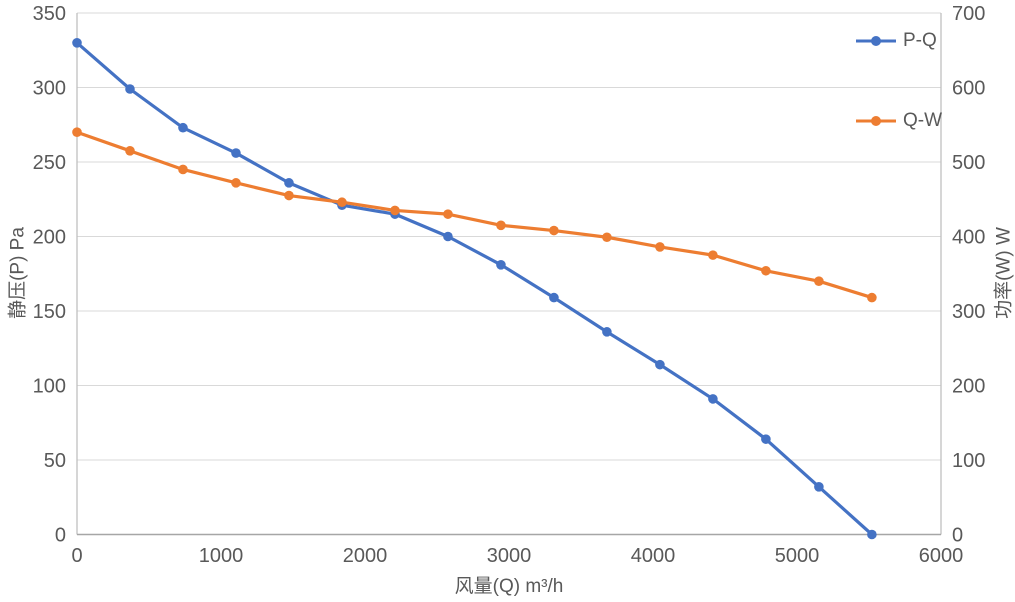 This screenshot has width=1015, height=602. What do you see at coordinates (968, 14) in the screenshot?
I see `y-tick-label-right: 700` at bounding box center [968, 14].